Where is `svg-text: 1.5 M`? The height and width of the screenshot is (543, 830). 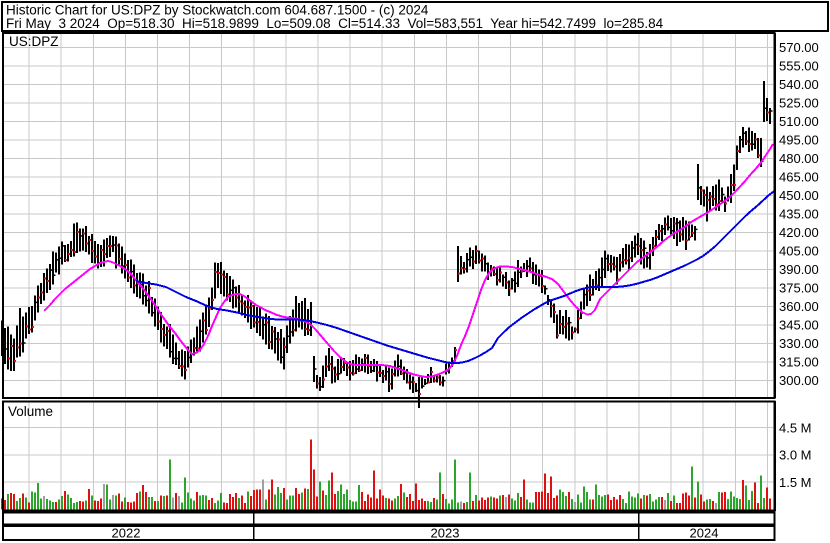
svg-text: 1.5 M is located at coordinates (795, 482).